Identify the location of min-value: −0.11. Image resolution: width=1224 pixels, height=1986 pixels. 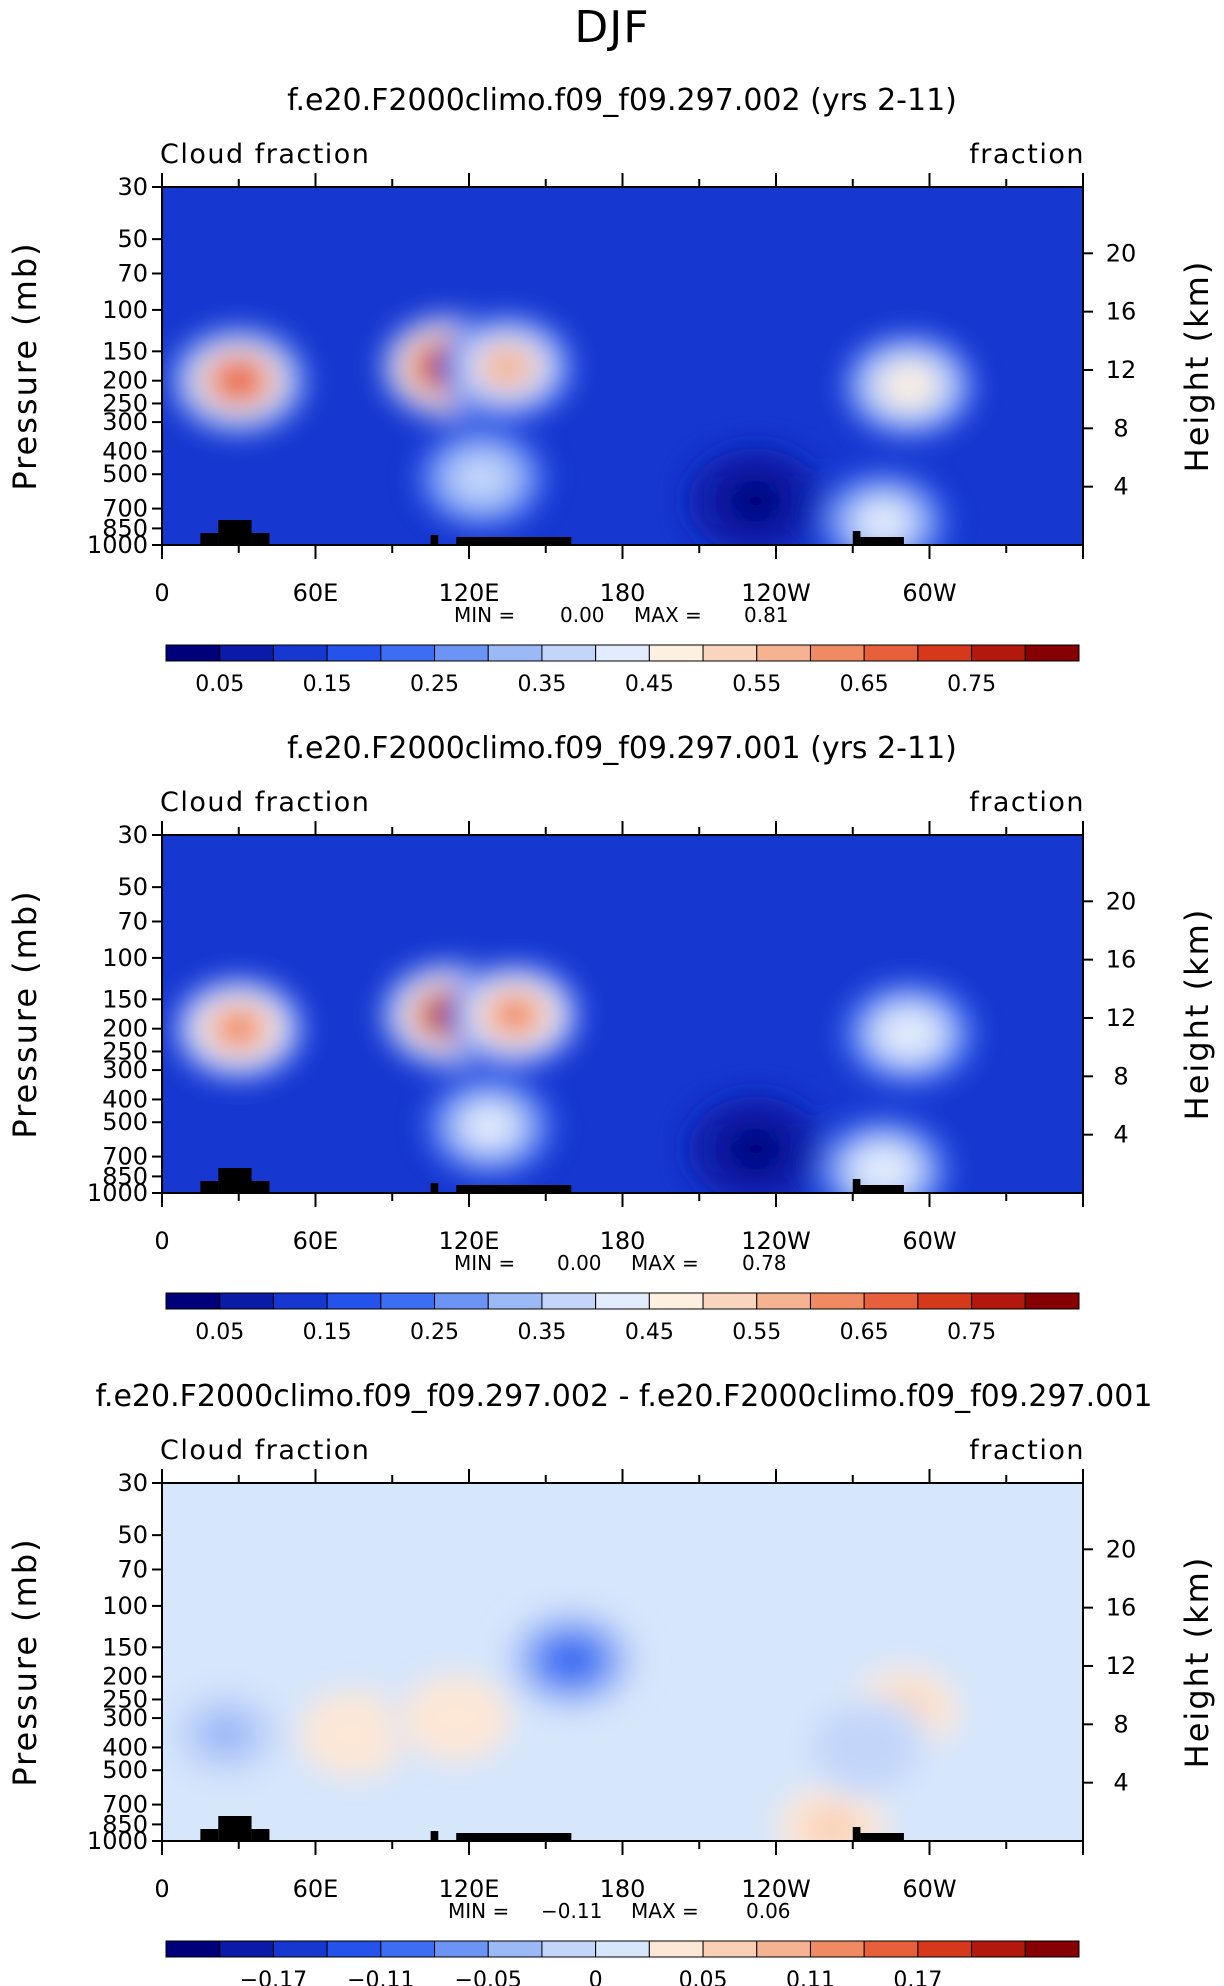
(571, 1911).